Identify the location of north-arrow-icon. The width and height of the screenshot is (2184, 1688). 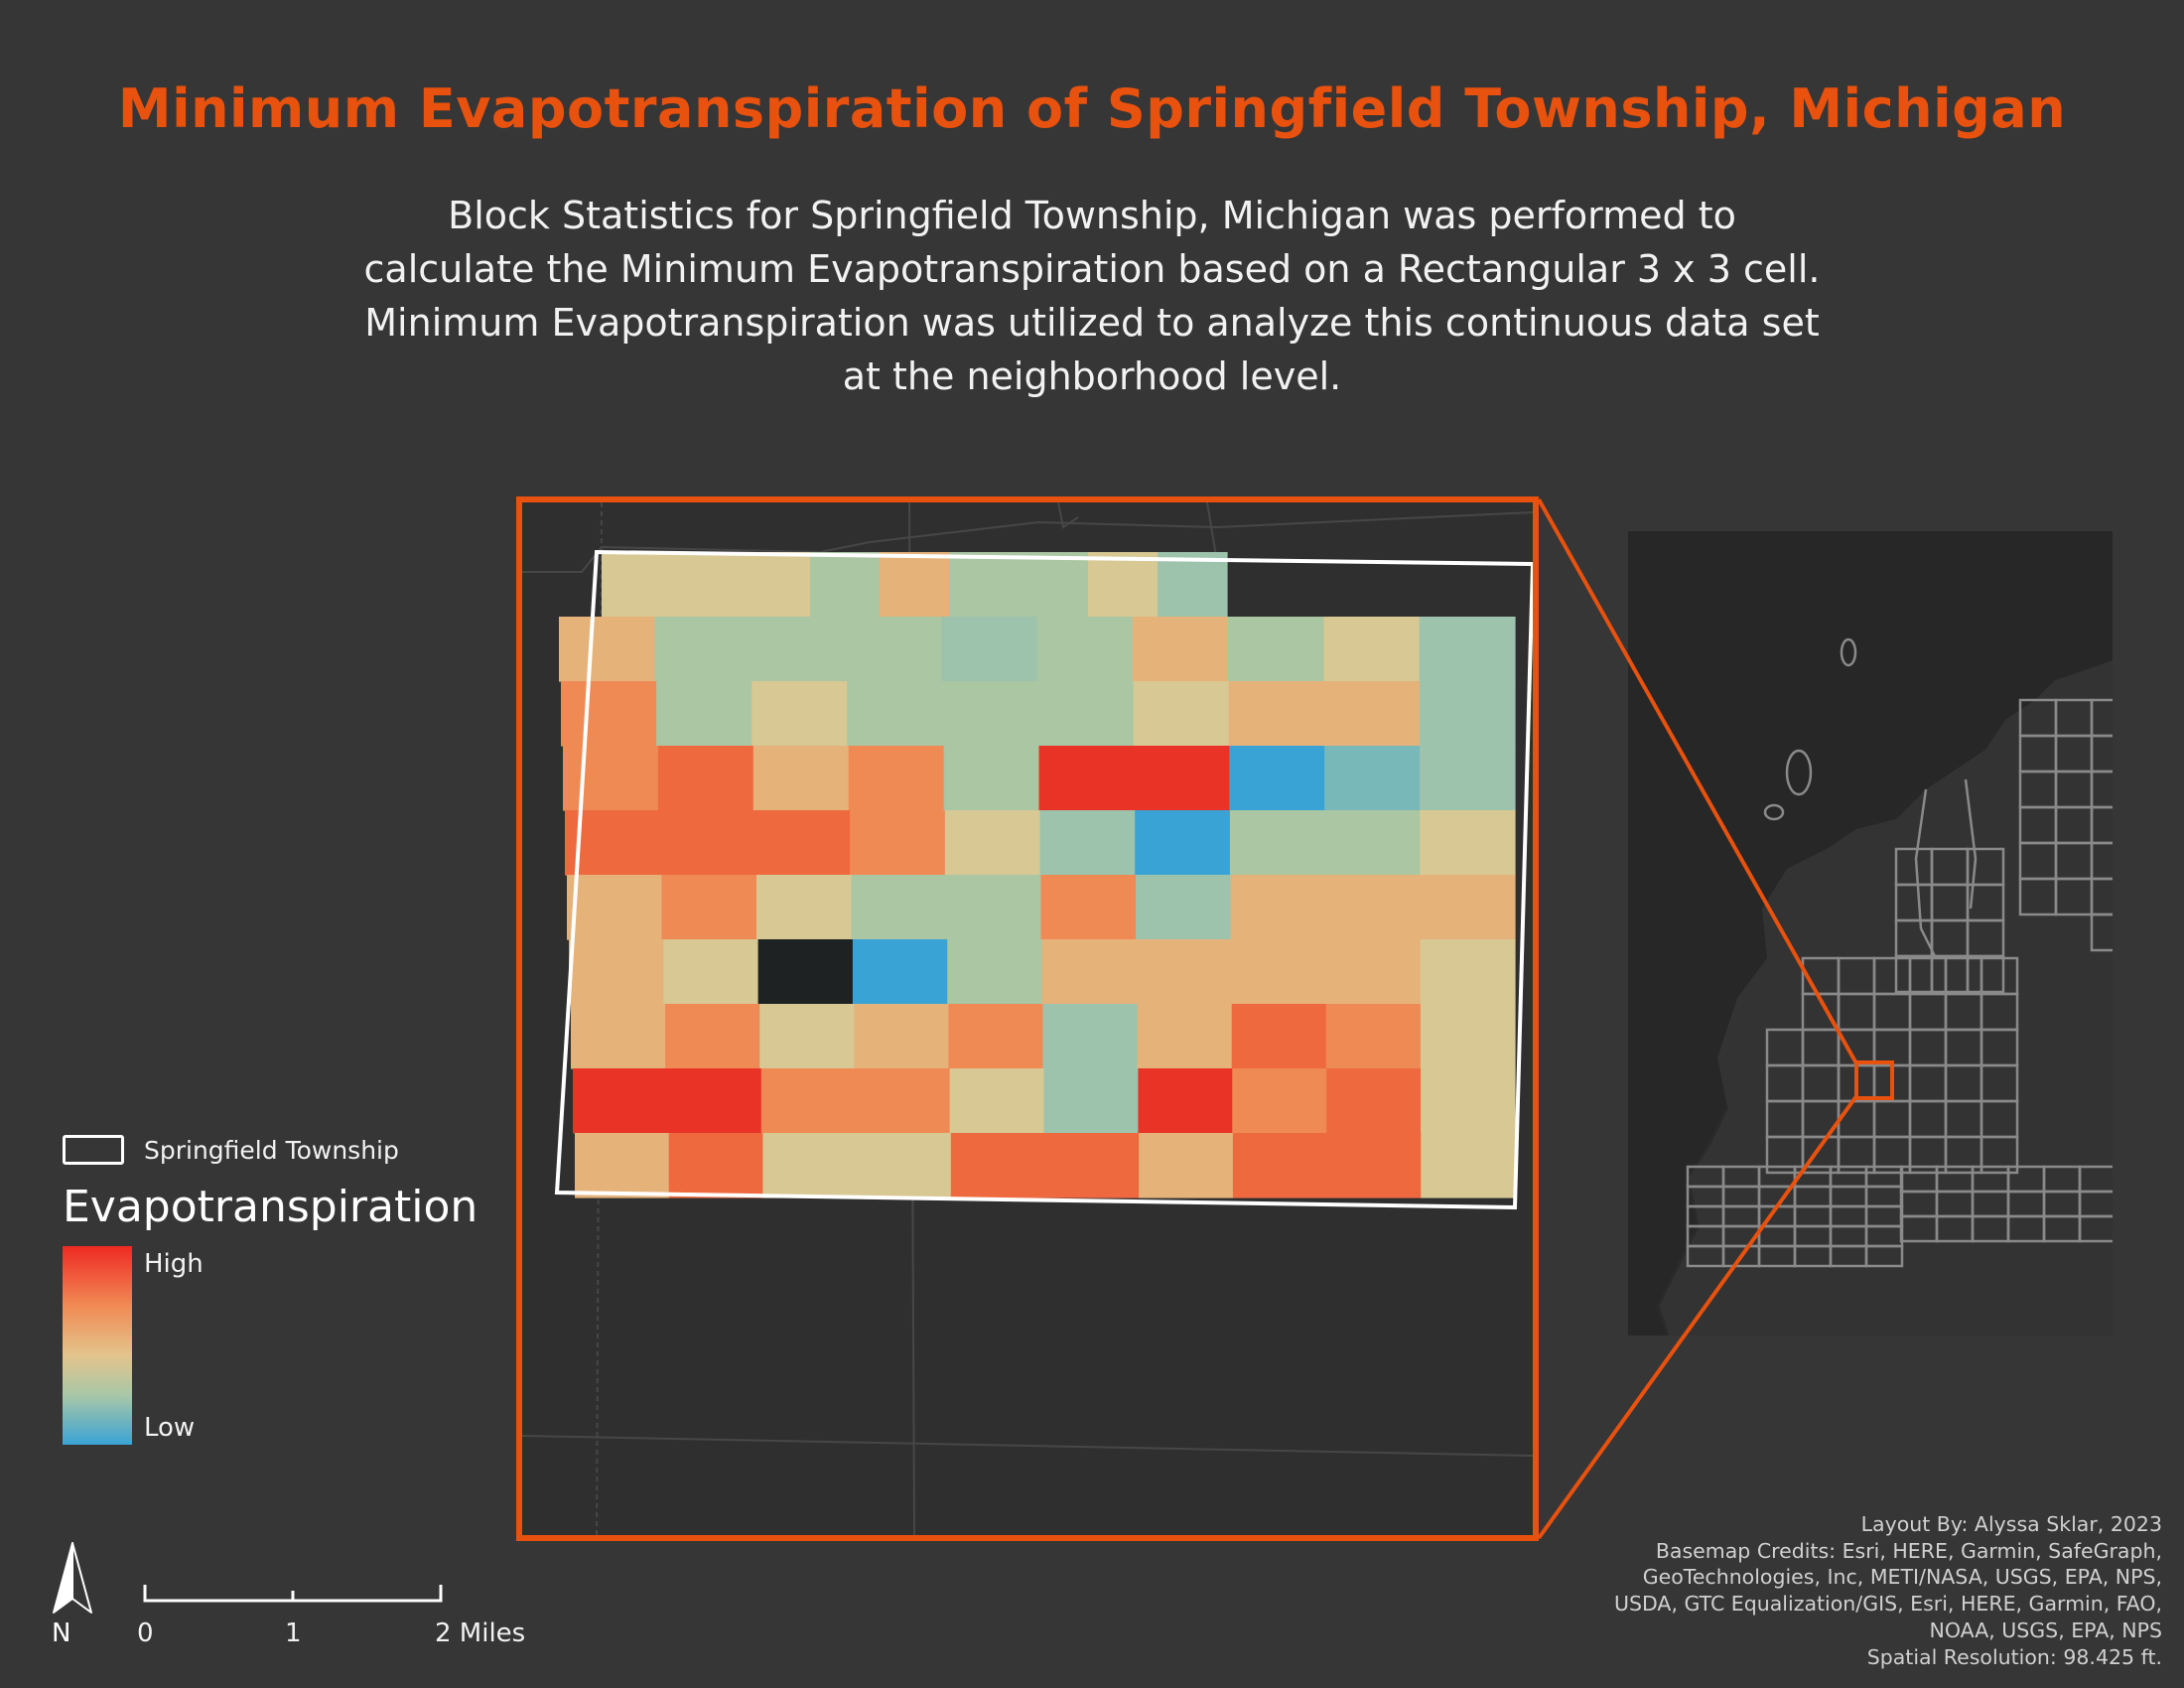
(72, 1578).